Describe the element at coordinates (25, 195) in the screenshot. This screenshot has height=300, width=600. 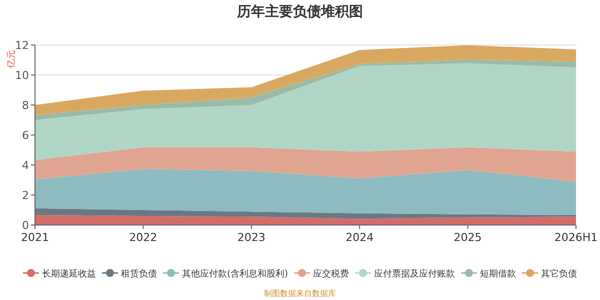
I see `y-tick-label: 2` at that location.